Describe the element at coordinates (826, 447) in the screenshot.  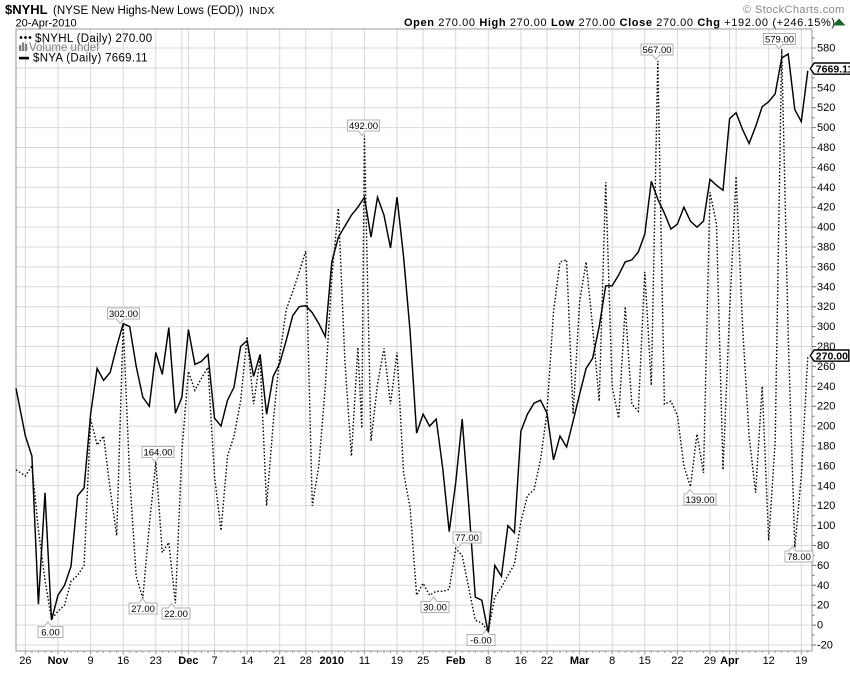
I see `svg-text: 180` at that location.